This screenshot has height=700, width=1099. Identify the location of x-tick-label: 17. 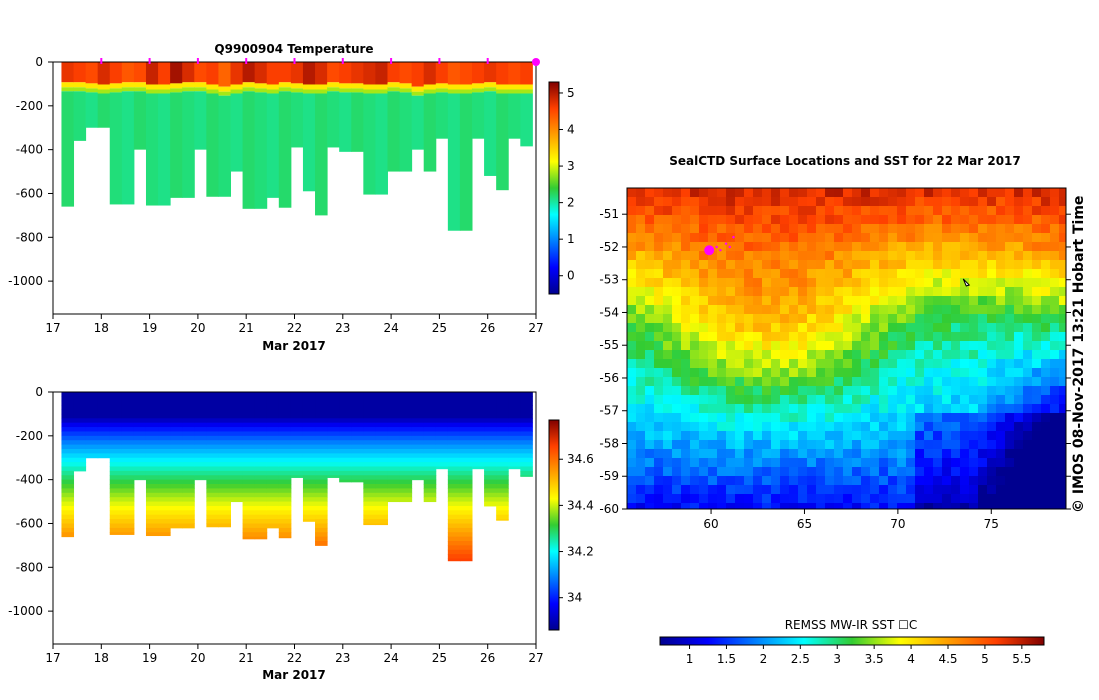
(52, 328).